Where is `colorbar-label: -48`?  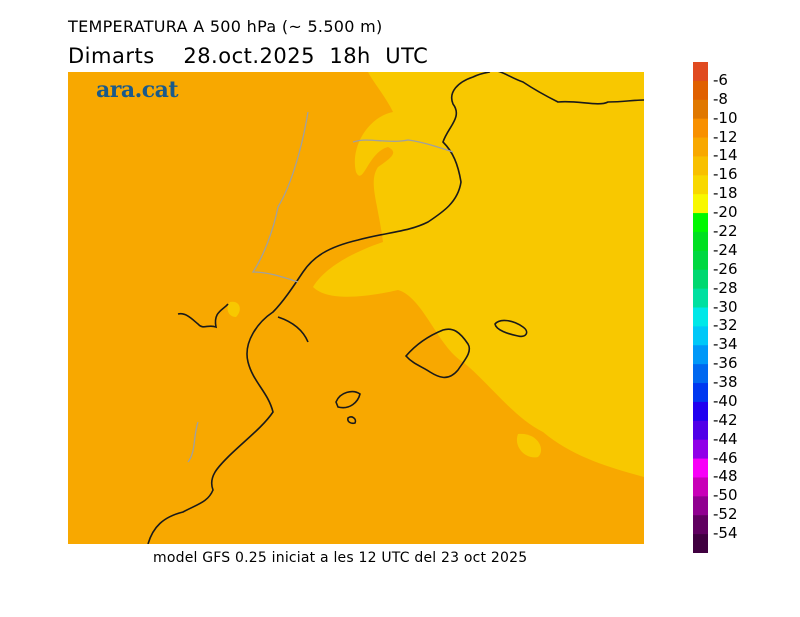 colorbar-label: -48 is located at coordinates (725, 476).